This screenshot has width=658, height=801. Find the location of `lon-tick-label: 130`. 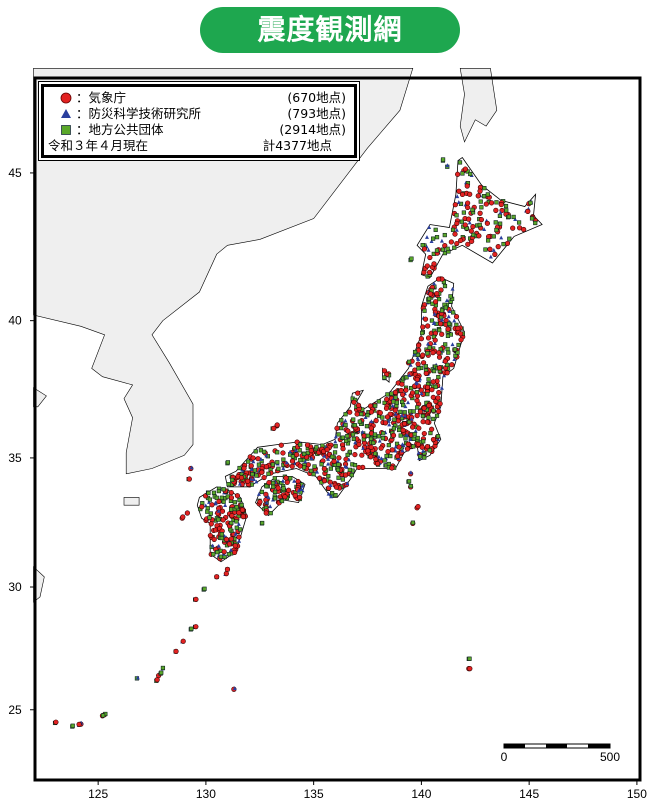

lon-tick-label: 130 is located at coordinates (206, 794).